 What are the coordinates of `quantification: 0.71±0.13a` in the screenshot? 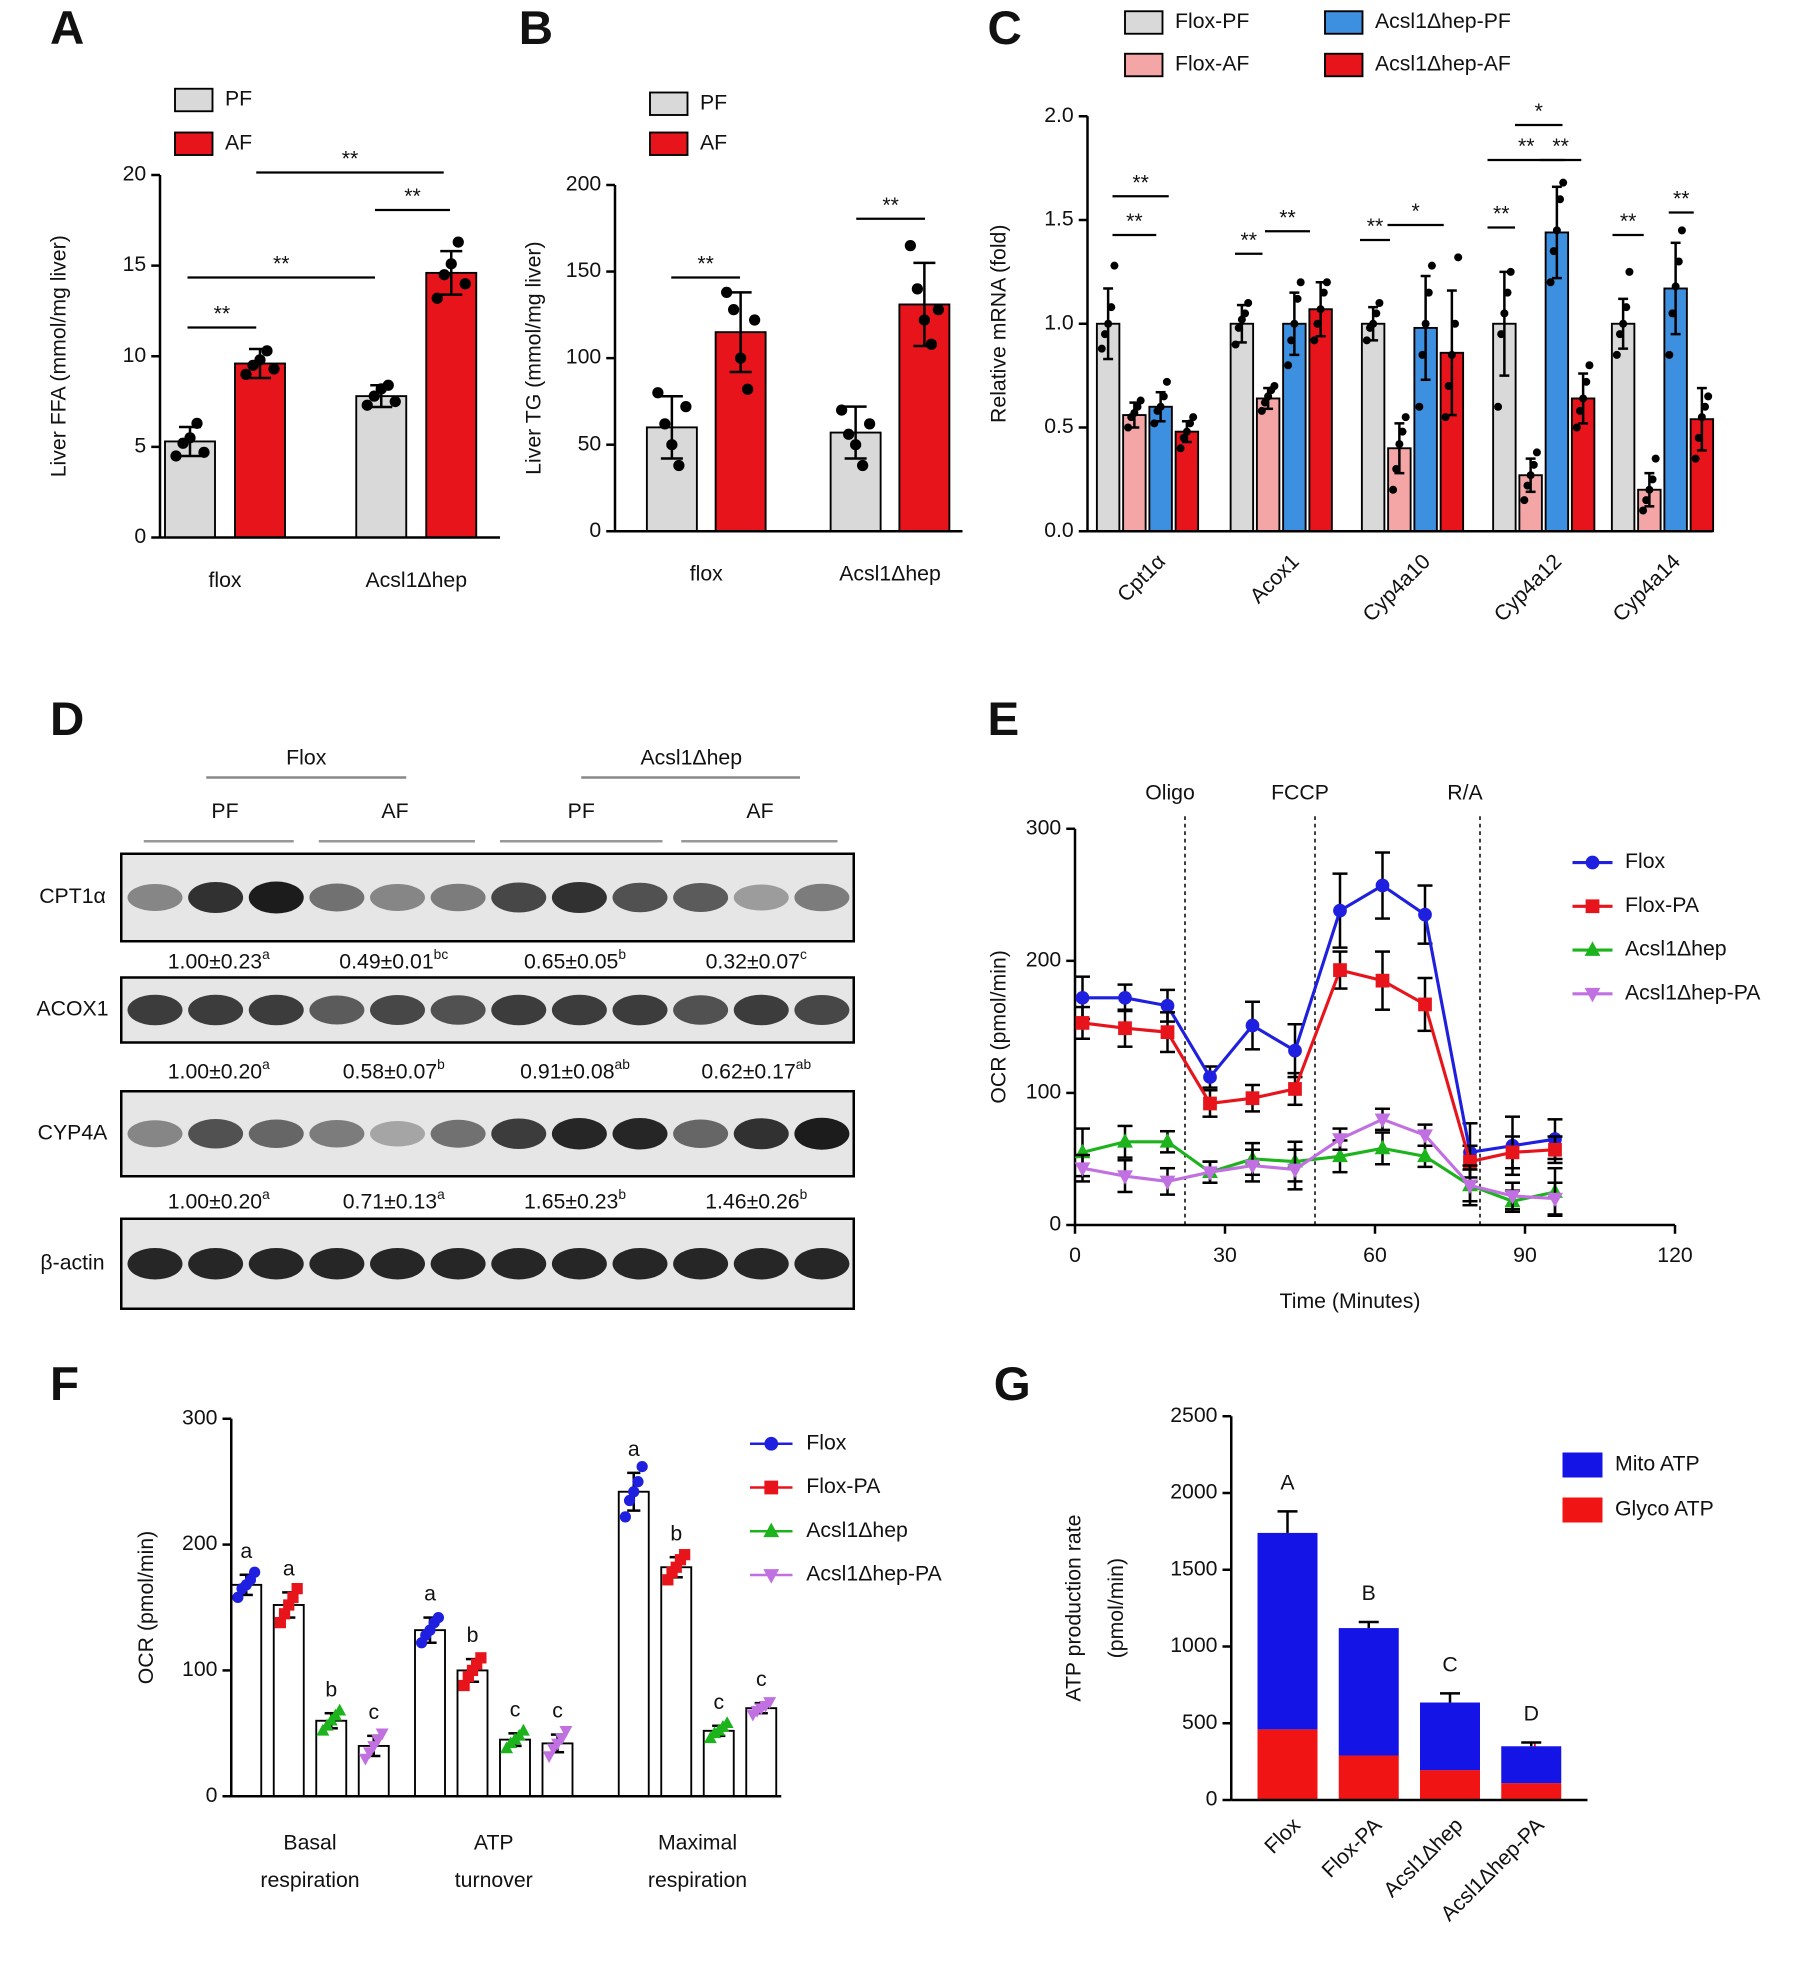 It's located at (394, 1200).